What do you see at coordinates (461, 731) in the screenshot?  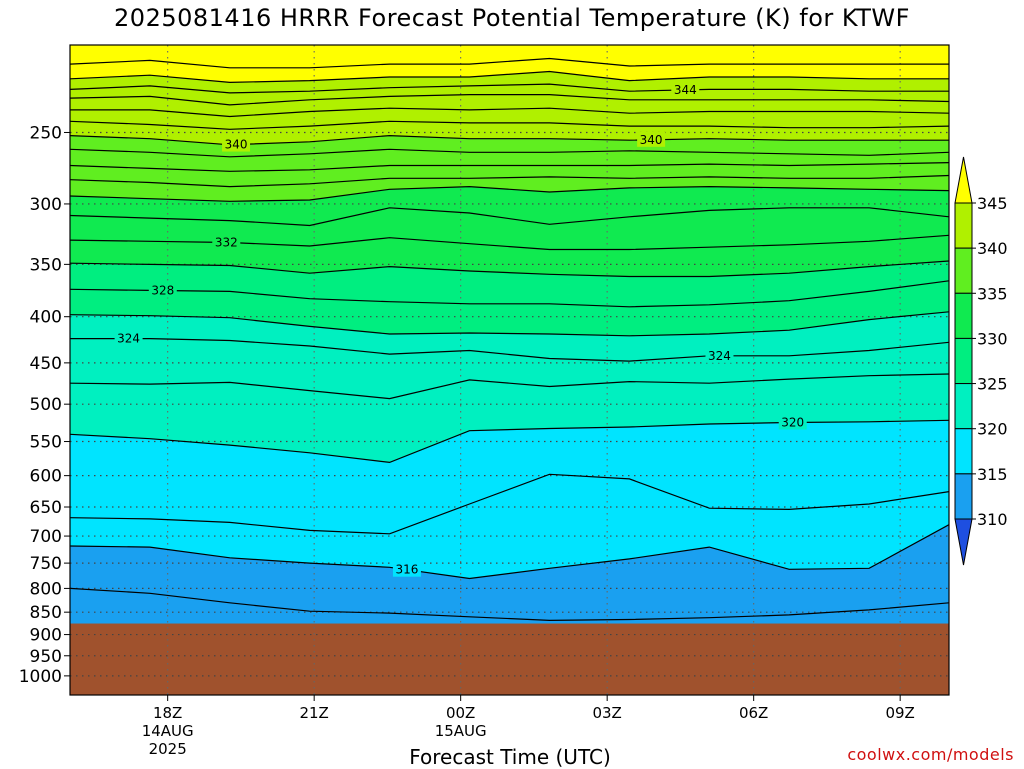 I see `x-tick-sub-15AUG: 15AUG` at bounding box center [461, 731].